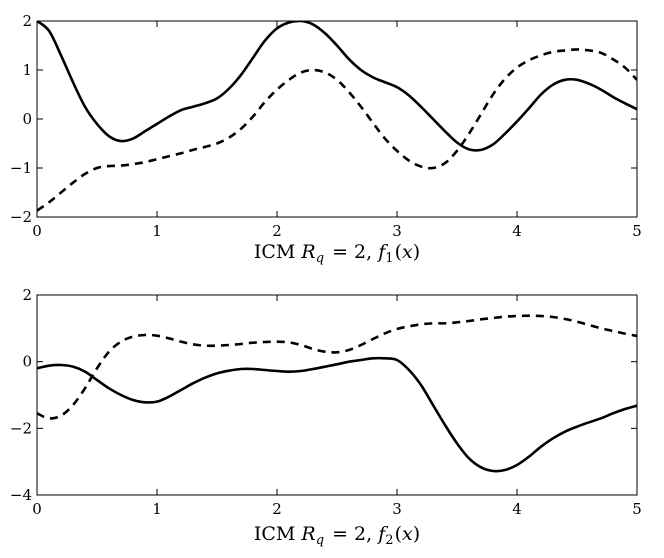 This screenshot has width=664, height=558. What do you see at coordinates (21, 168) in the screenshot?
I see `y-tick-label: −1` at bounding box center [21, 168].